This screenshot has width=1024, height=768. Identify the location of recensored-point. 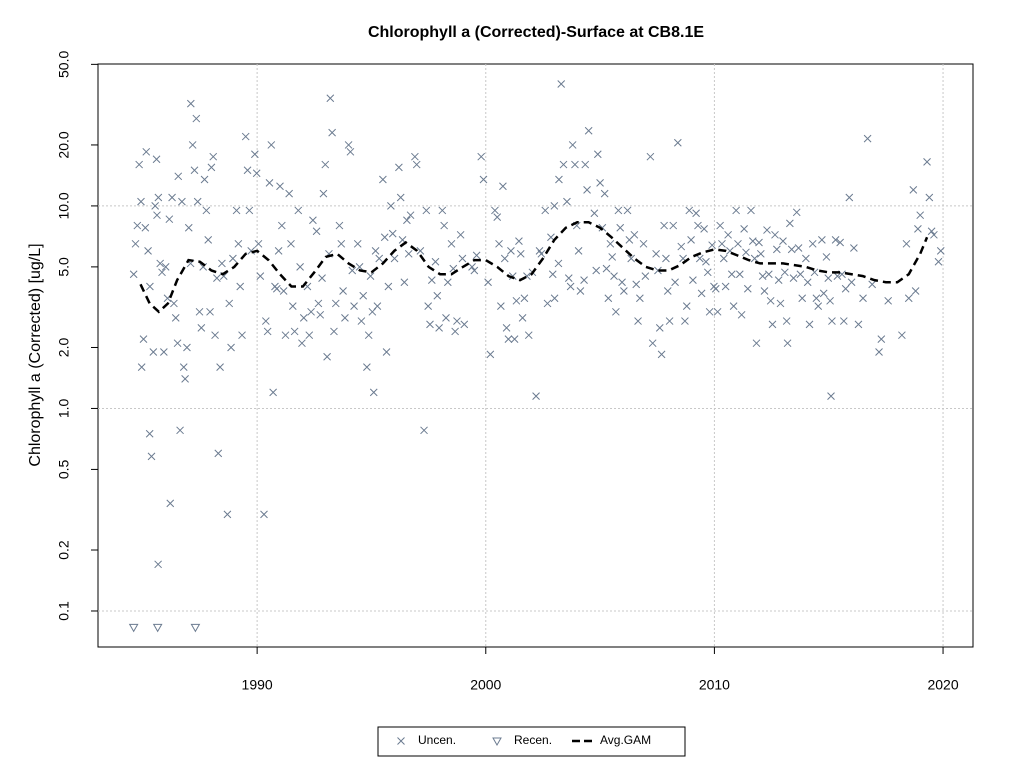
(157, 628).